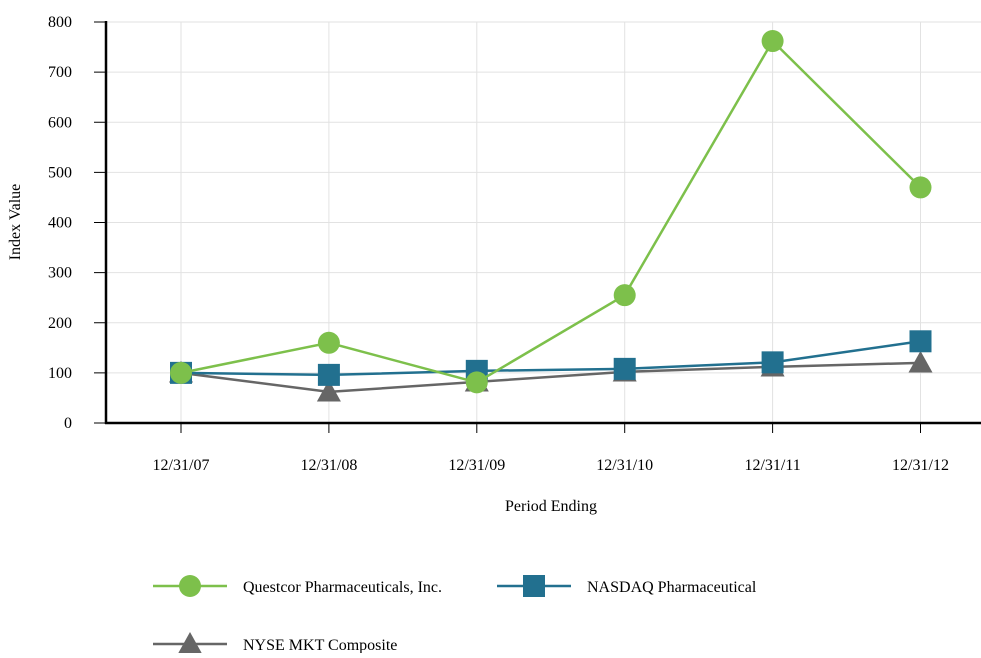  What do you see at coordinates (342, 587) in the screenshot?
I see `legend-label: Questcor Pharmaceuticals, Inc.` at bounding box center [342, 587].